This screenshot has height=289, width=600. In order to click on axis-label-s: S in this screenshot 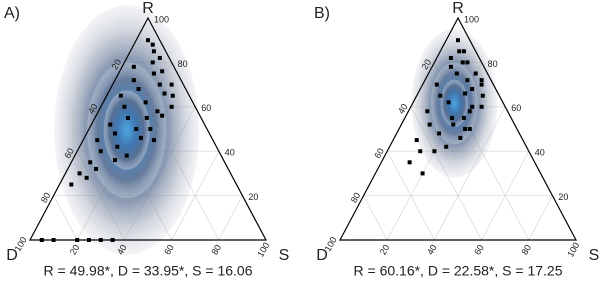, I will do `click(594, 255)`.